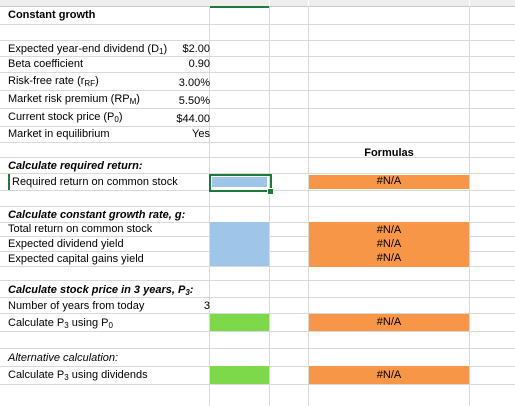 The height and width of the screenshot is (406, 515). I want to click on input-value-beta: 0.90, so click(199, 64).